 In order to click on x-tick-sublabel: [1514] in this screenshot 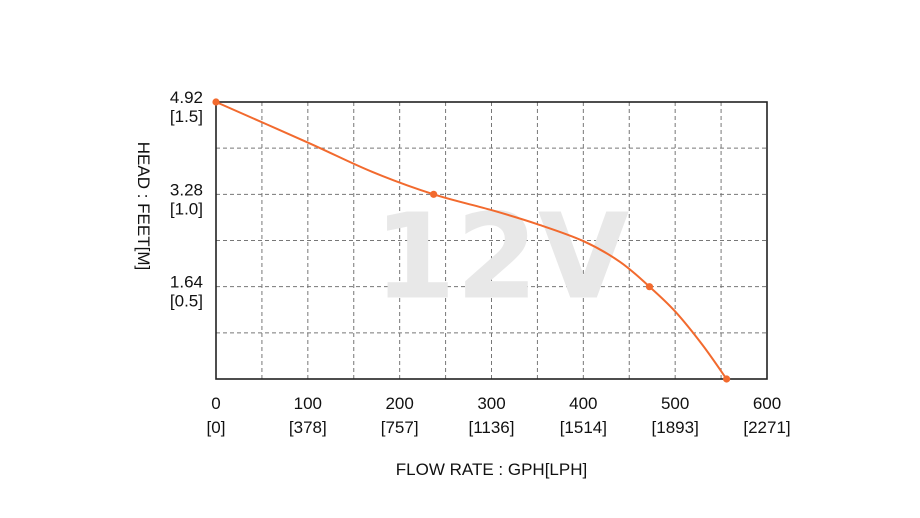, I will do `click(583, 427)`.